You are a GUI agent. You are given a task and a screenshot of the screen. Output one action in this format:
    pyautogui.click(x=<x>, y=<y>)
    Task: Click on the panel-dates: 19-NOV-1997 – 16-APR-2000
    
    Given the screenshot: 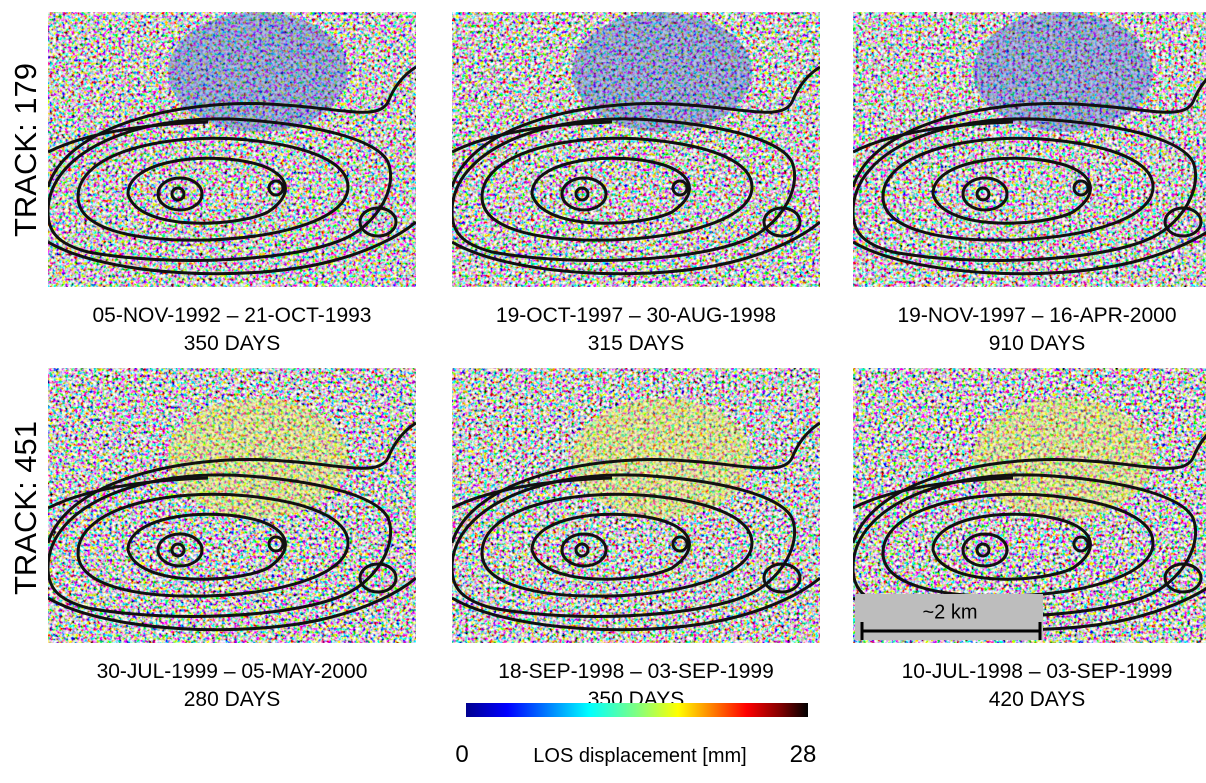 What is the action you would take?
    pyautogui.click(x=1037, y=315)
    